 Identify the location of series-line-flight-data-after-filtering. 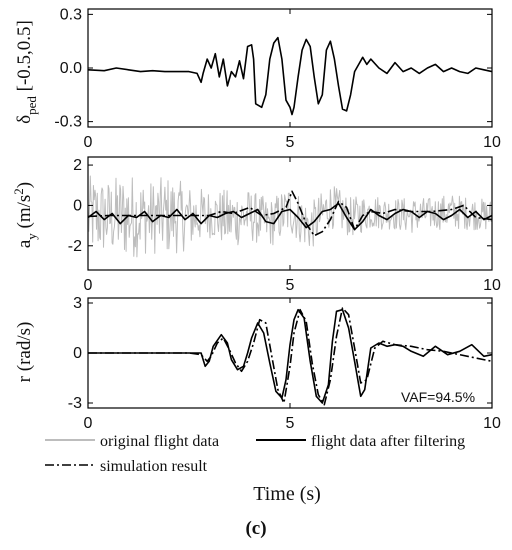
(290, 216).